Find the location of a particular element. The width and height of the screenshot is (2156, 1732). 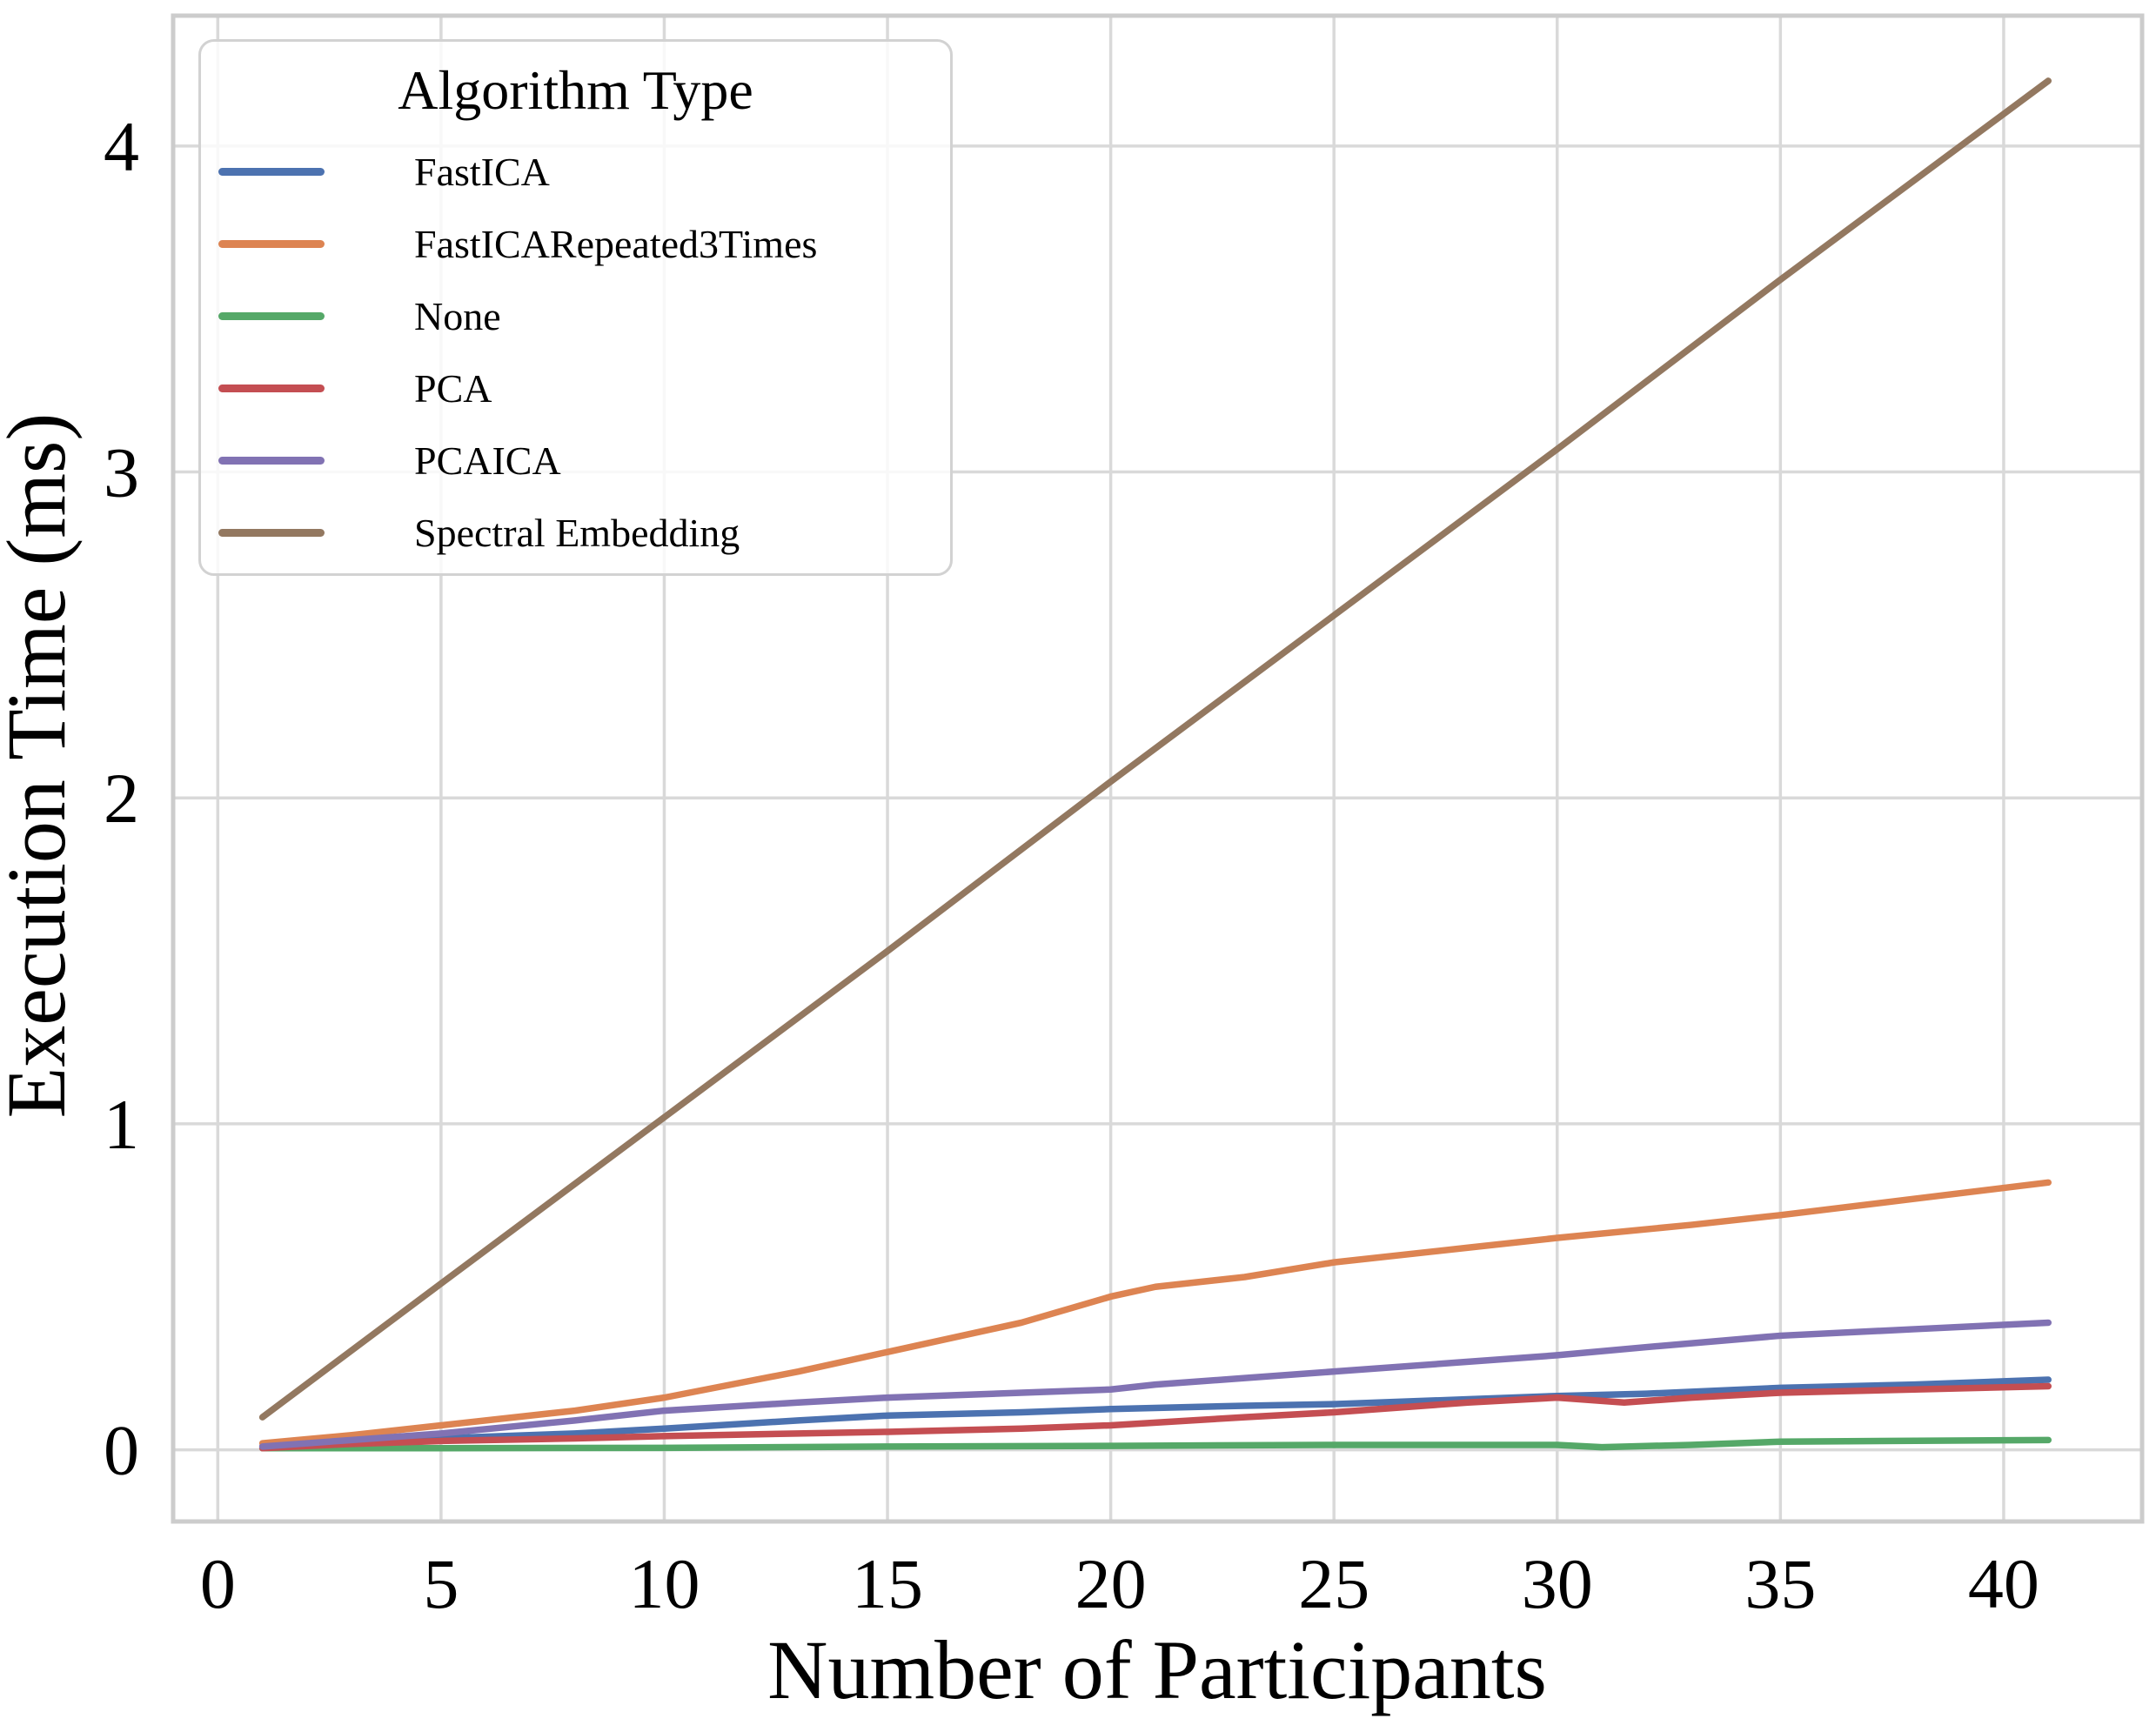

legend-item-label: FastICA is located at coordinates (482, 172).